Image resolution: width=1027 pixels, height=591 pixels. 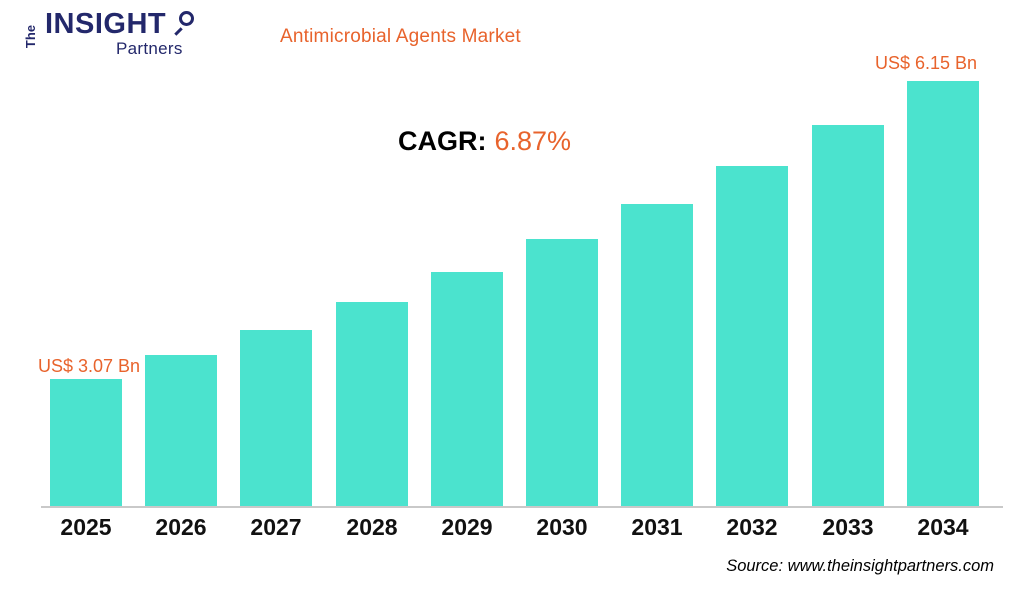 I want to click on x-axis-labels: 2025 2026 2027 2028 2029 2030 2031 2032 2033 2034, so click(x=515, y=530).